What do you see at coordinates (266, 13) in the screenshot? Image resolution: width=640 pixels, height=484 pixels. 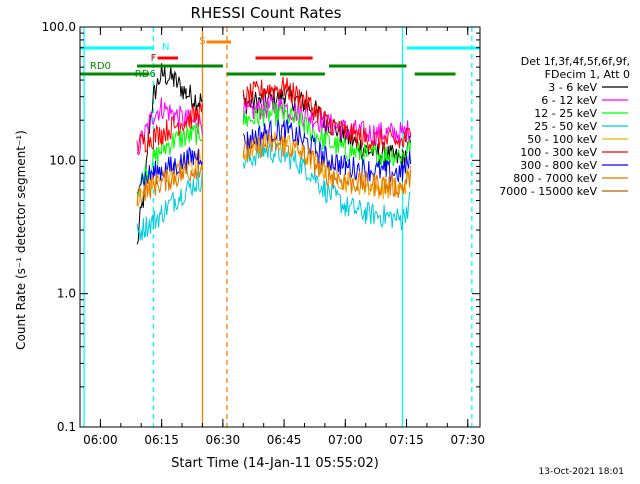 I see `chart-title: RHESSI Count Rates` at bounding box center [266, 13].